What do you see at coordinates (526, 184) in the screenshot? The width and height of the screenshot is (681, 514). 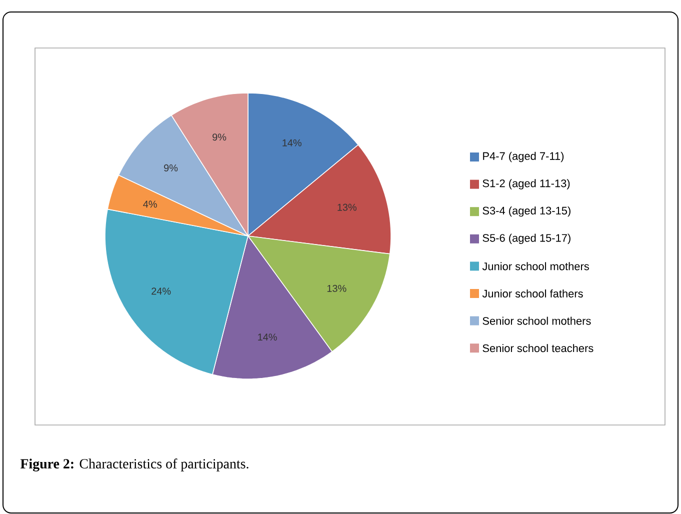 I see `legend-label: S1-2 (aged 11-13)` at bounding box center [526, 184].